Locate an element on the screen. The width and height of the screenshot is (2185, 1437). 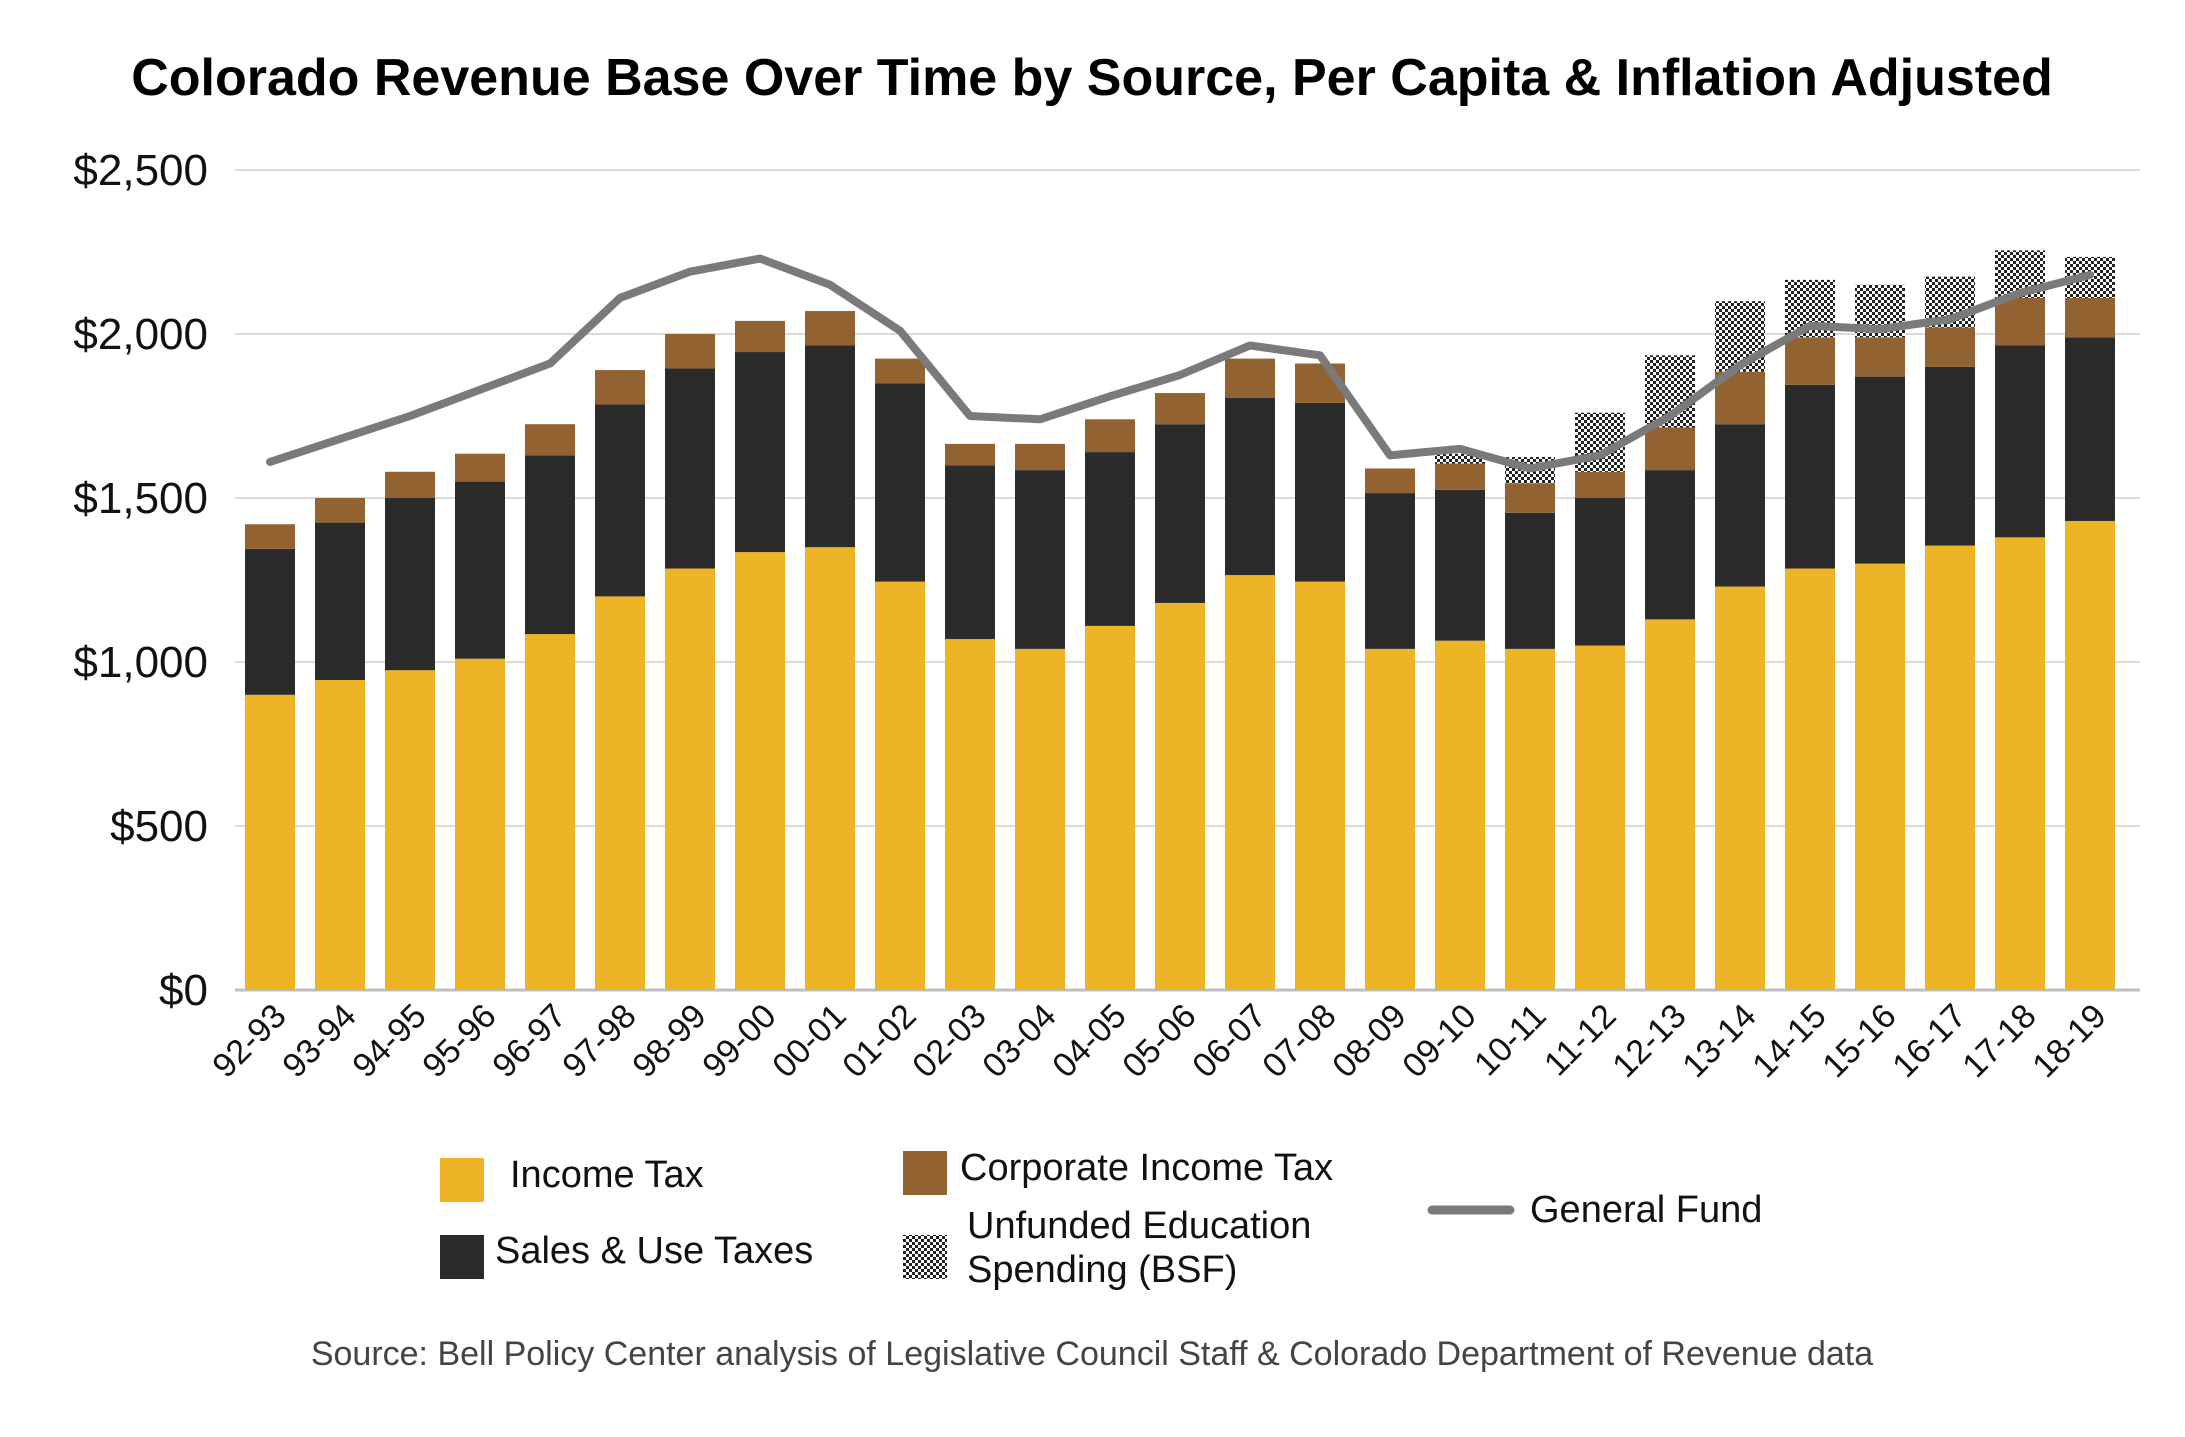
x-tick-label: 99-00 is located at coordinates (739, 1041).